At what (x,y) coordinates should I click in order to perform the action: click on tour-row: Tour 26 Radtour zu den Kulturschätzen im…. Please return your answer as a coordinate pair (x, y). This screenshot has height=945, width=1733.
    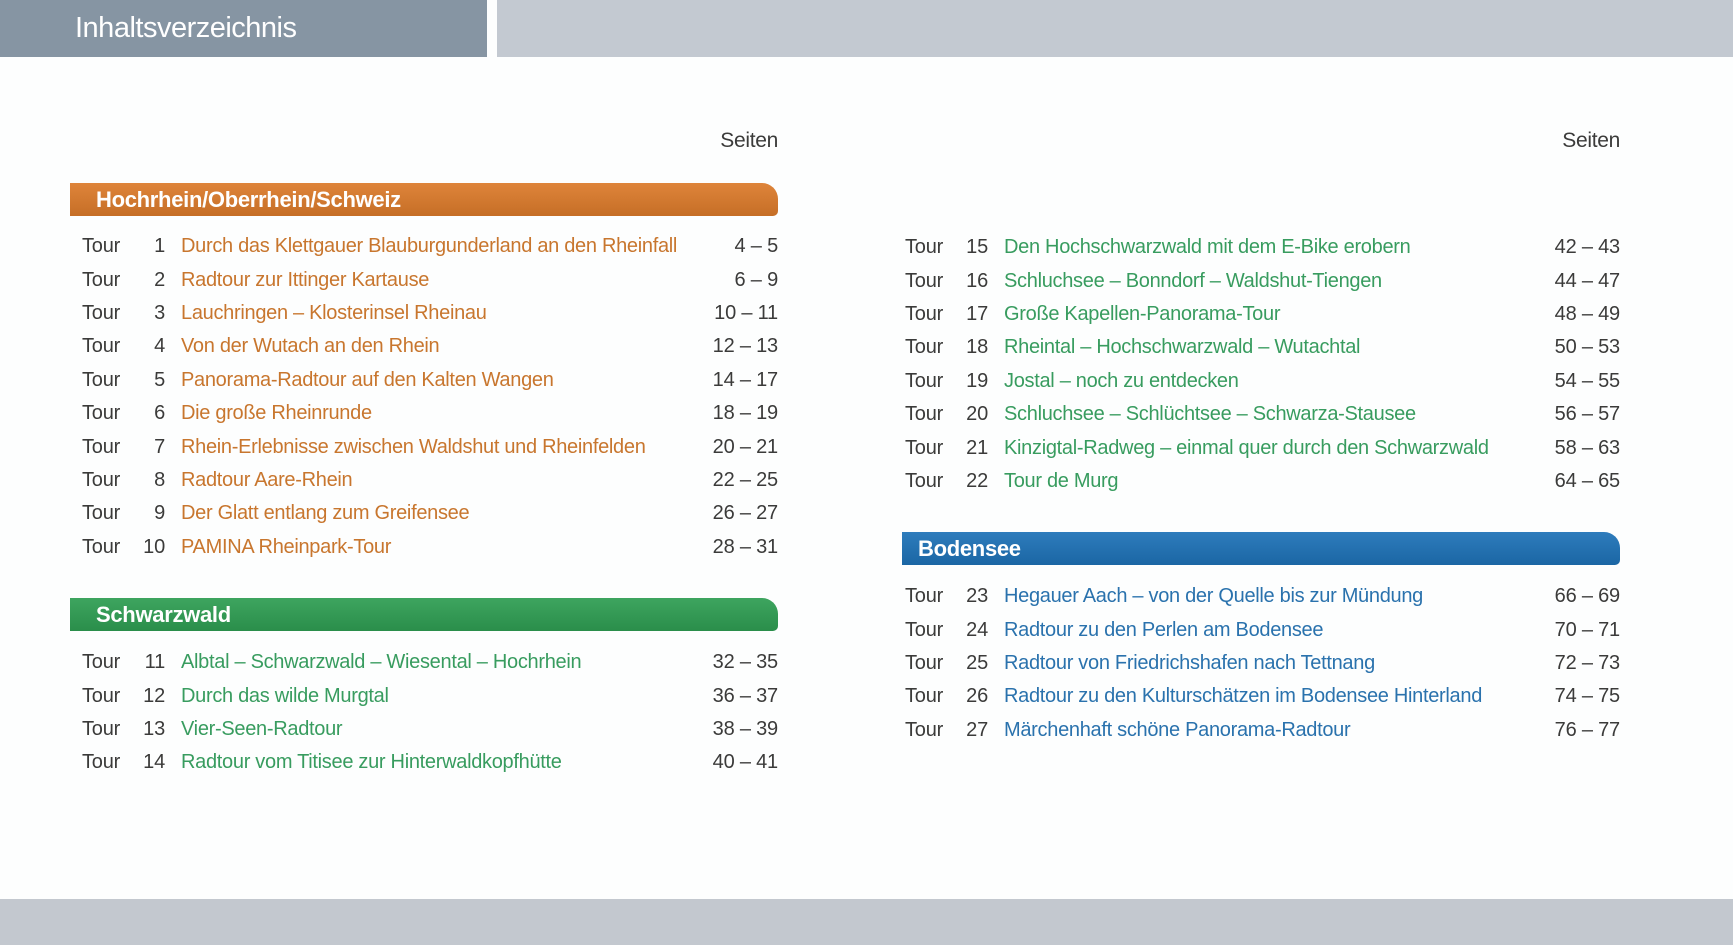
    Looking at the image, I should click on (1262, 696).